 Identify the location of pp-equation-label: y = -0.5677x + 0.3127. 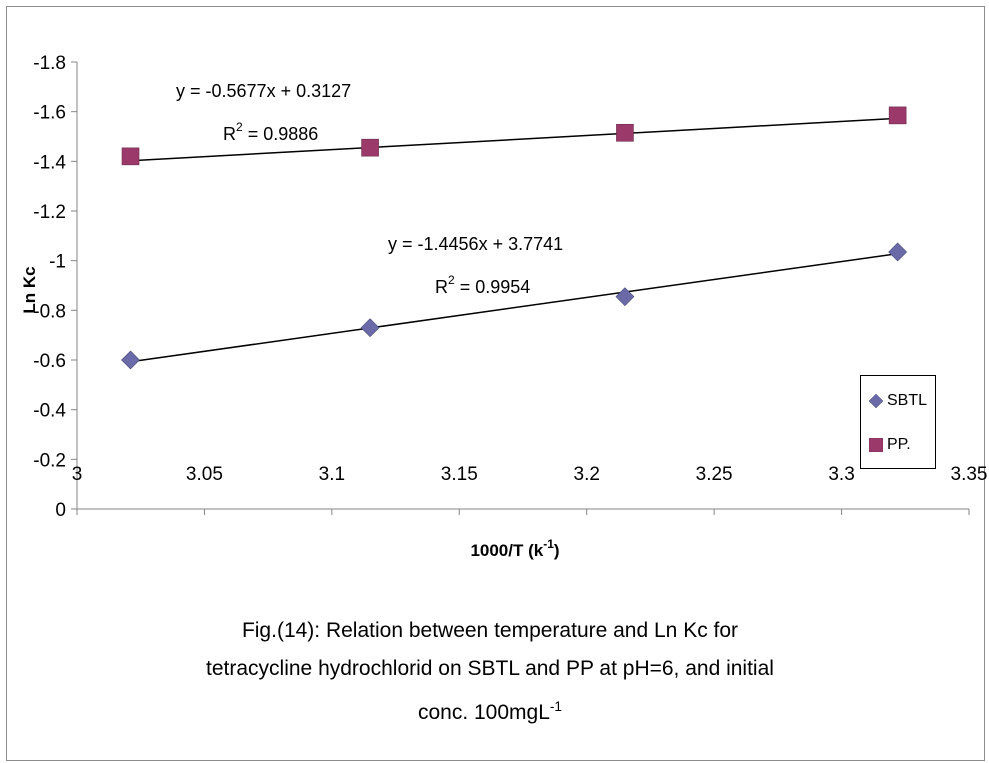
(263, 91).